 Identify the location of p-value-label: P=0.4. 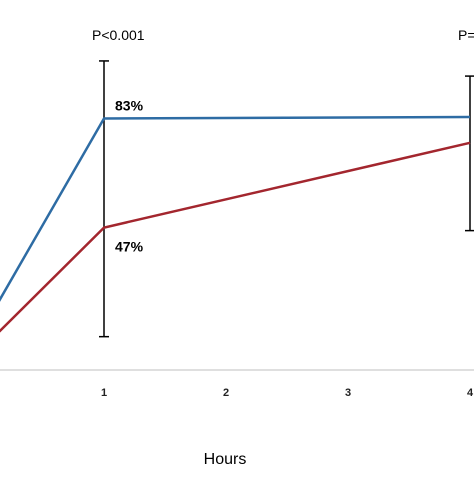
(466, 35).